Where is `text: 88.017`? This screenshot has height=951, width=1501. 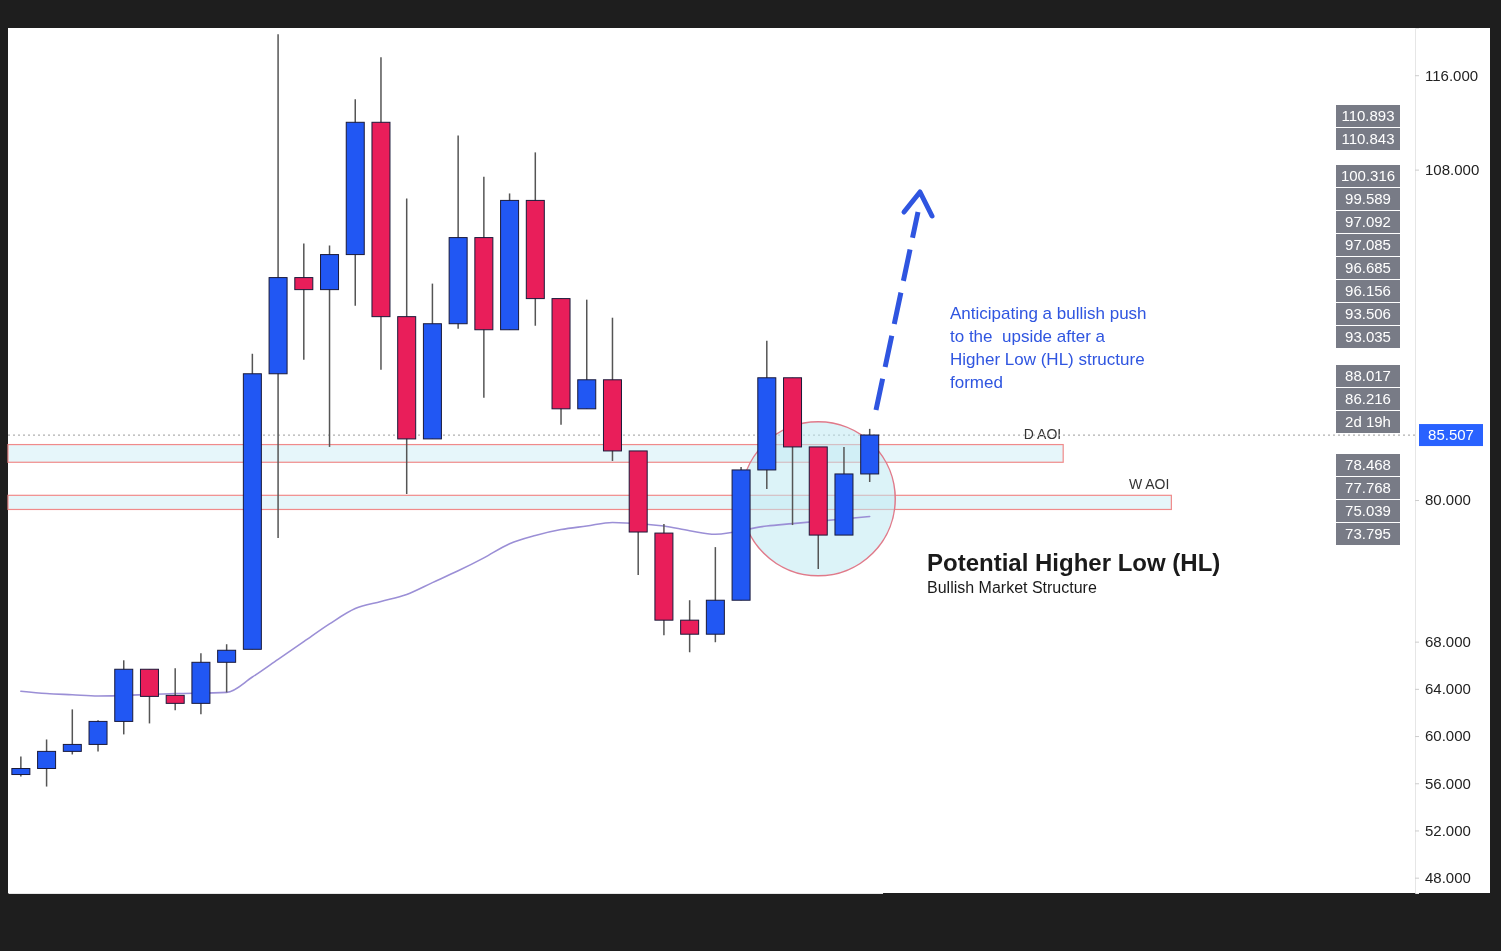 text: 88.017 is located at coordinates (1368, 375).